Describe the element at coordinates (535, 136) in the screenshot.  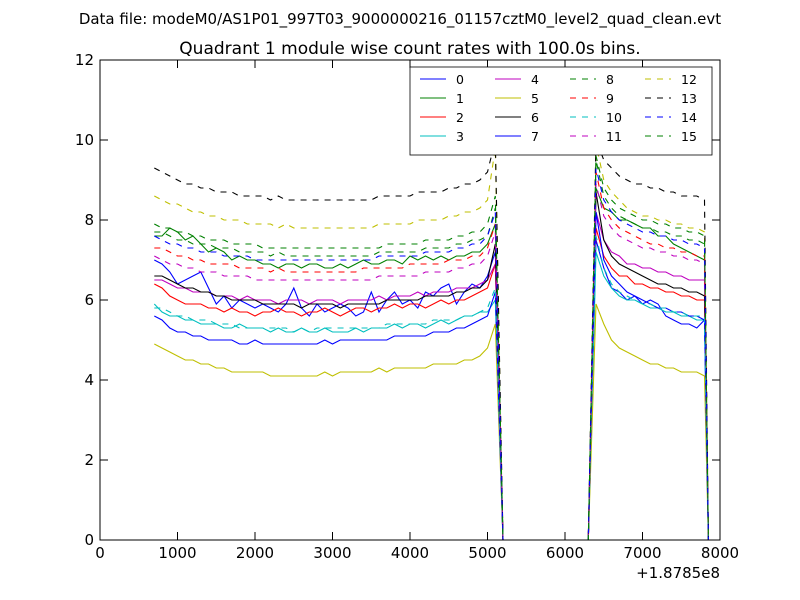
I see `legend-label-7: 7` at that location.